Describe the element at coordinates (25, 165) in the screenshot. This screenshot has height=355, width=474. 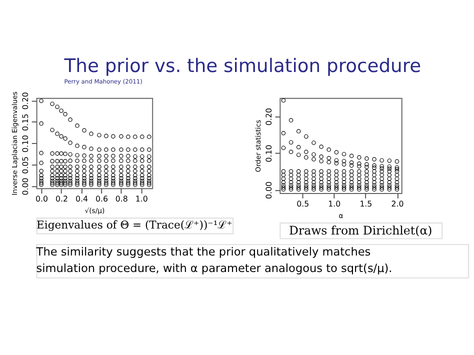
I see `y-tick-label: 0.05` at that location.